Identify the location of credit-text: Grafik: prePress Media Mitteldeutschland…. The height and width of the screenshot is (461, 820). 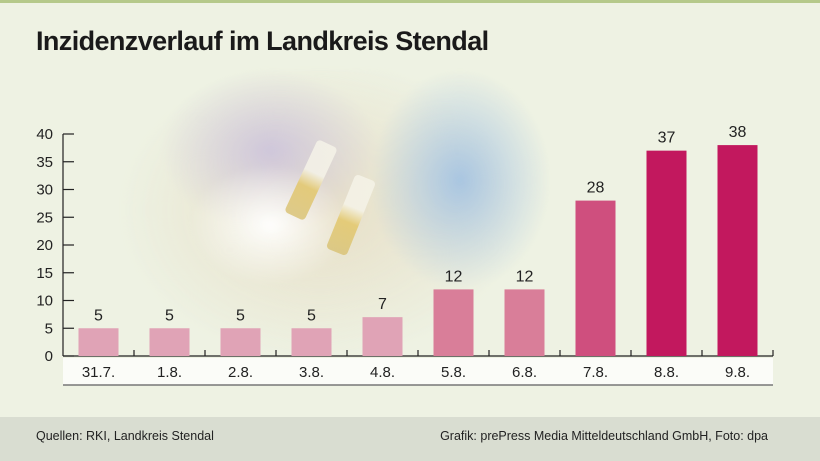
(604, 436).